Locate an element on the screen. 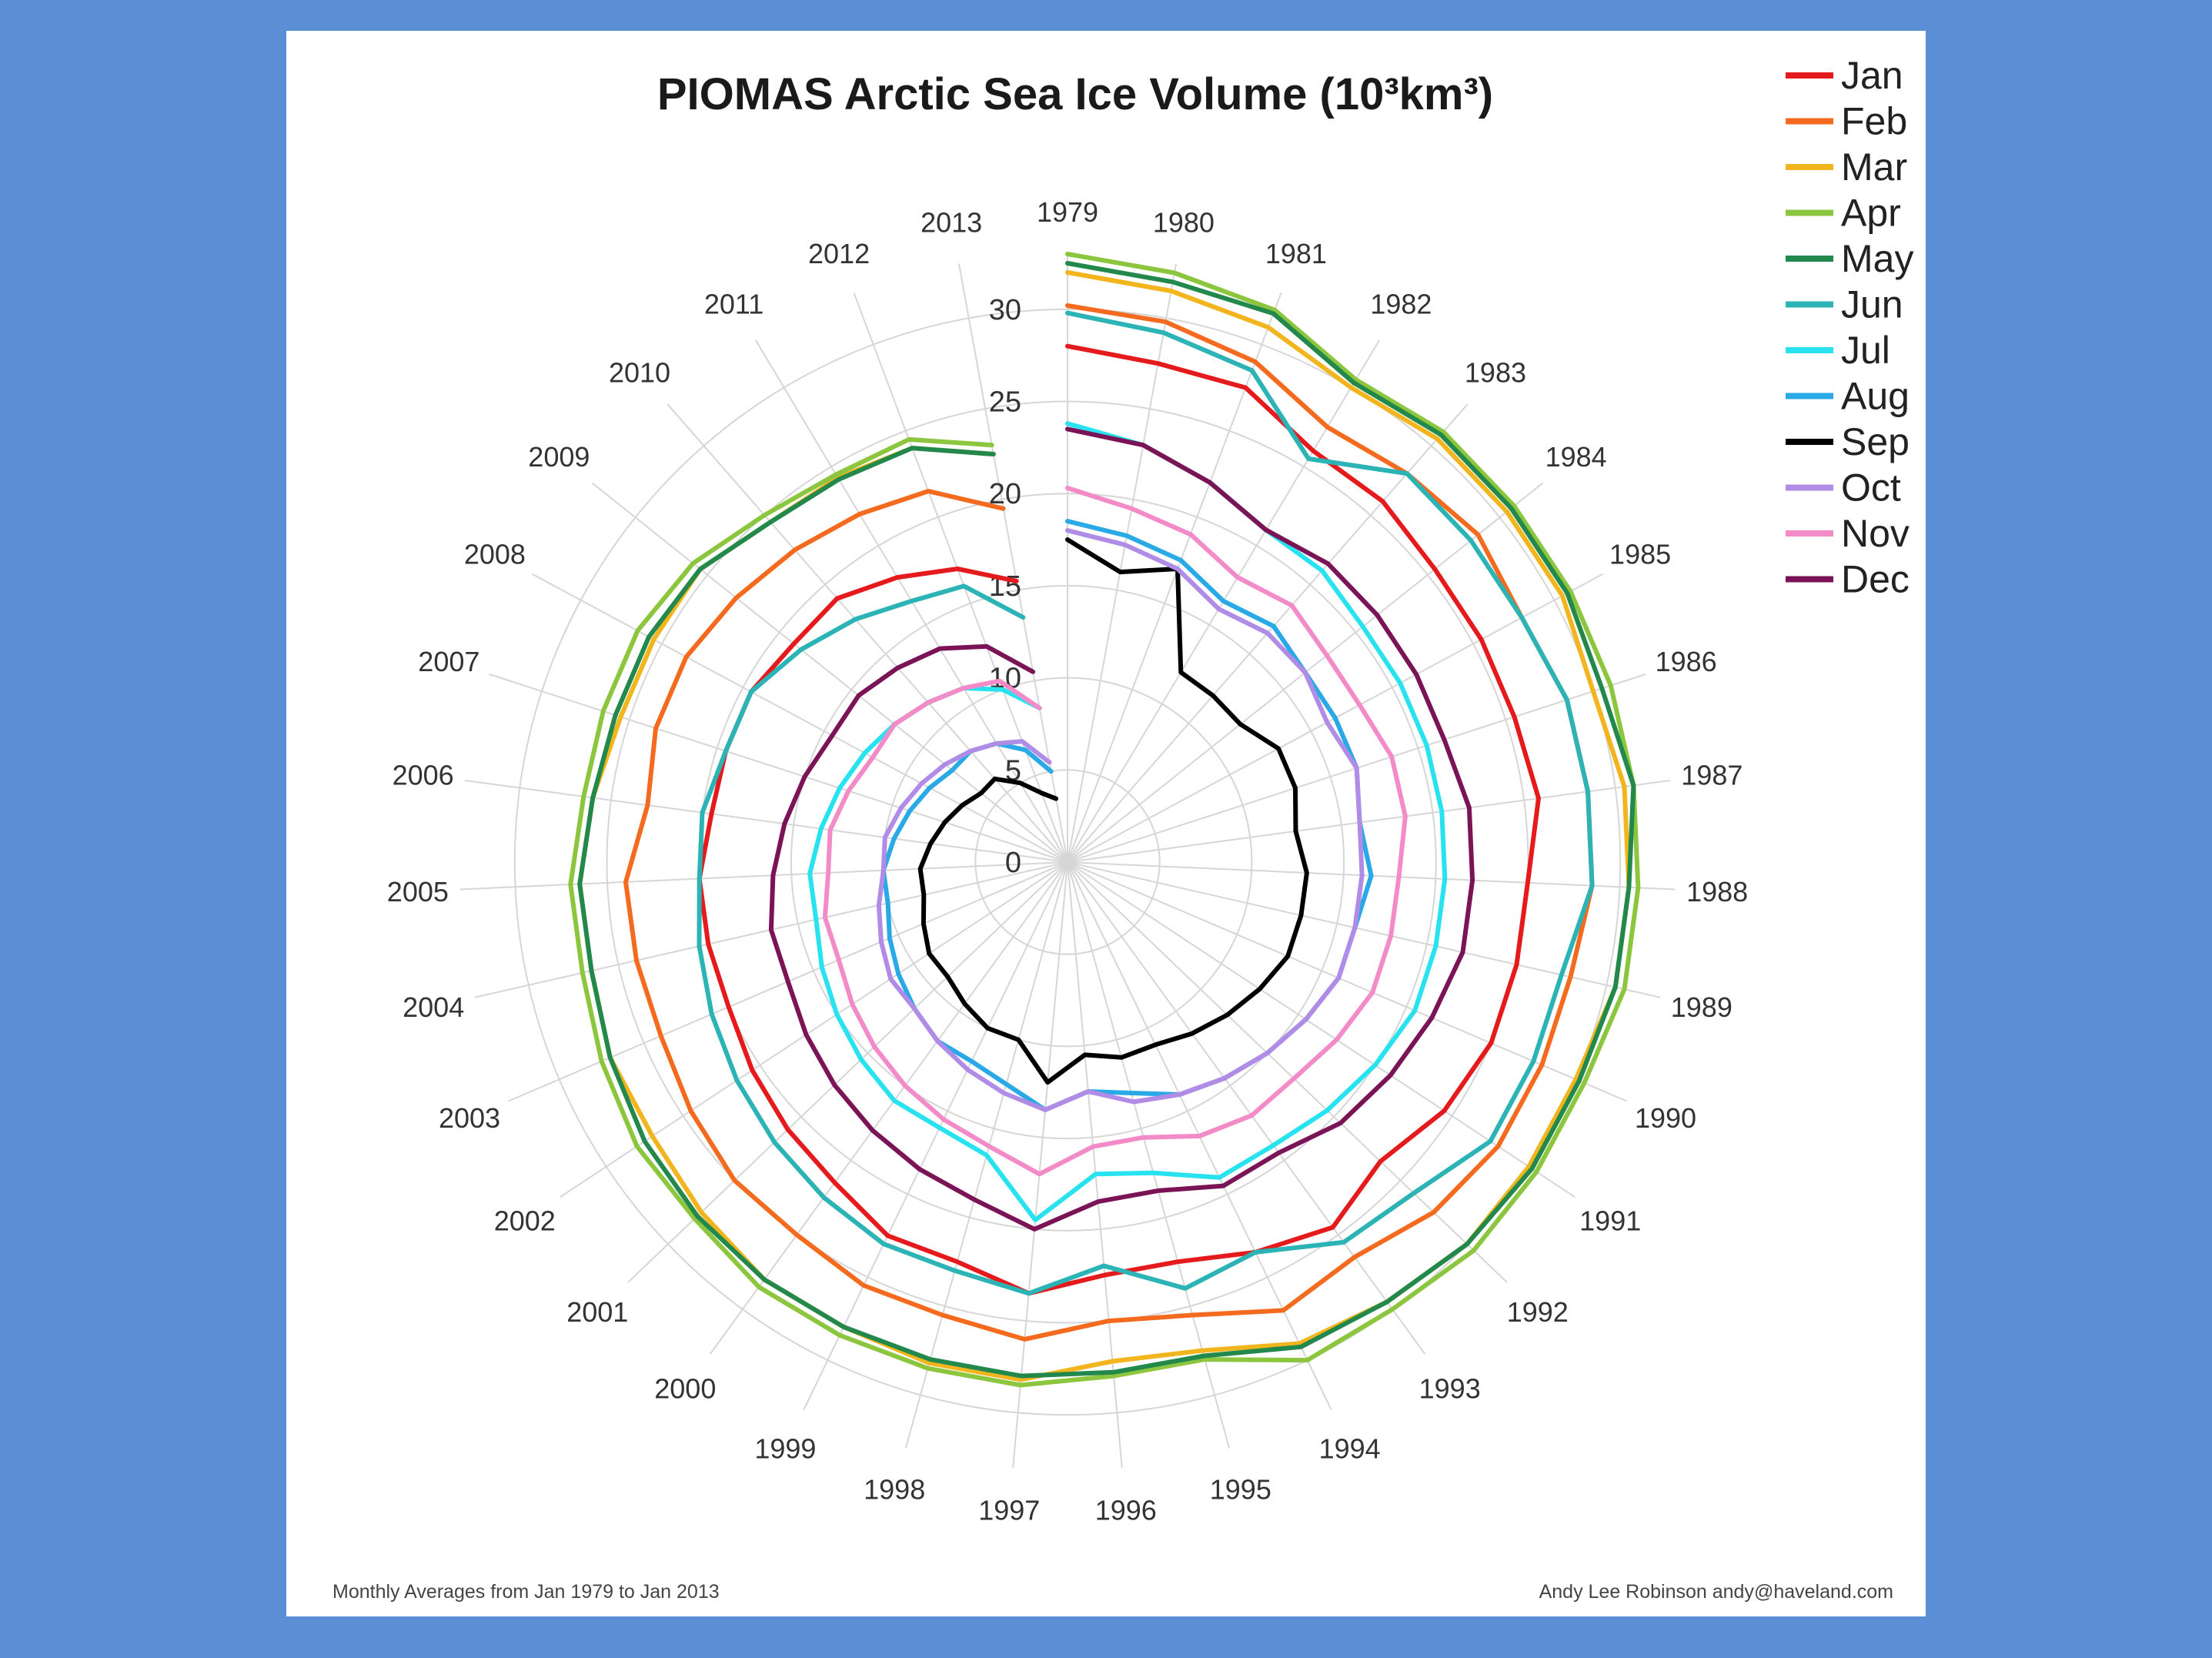 Image resolution: width=2212 pixels, height=1658 pixels. year-label-2005: 2005 is located at coordinates (418, 892).